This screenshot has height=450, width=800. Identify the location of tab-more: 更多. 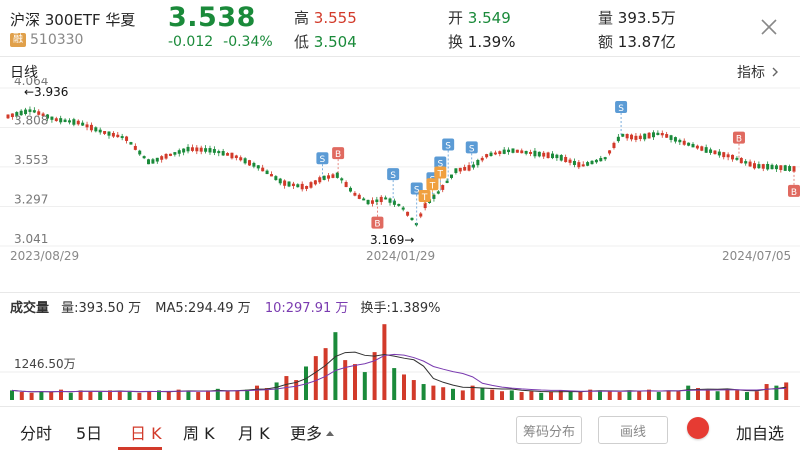
(312, 432).